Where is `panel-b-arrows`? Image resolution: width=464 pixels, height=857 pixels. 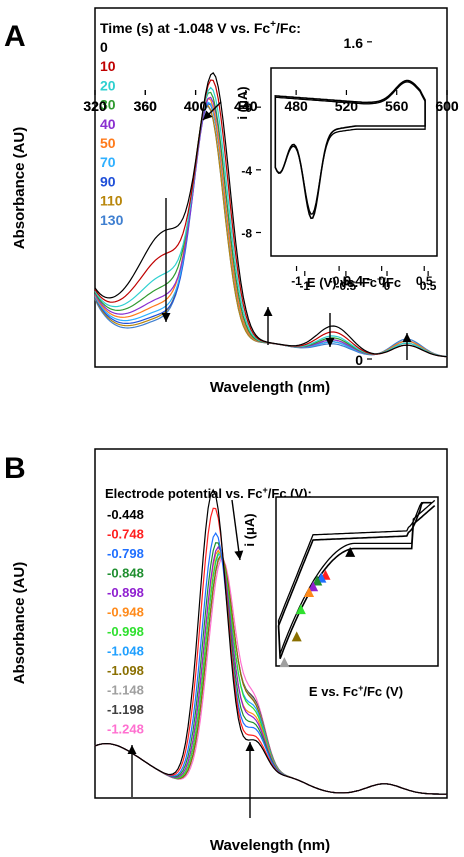
panel-b-arrows is located at coordinates (191, 658).